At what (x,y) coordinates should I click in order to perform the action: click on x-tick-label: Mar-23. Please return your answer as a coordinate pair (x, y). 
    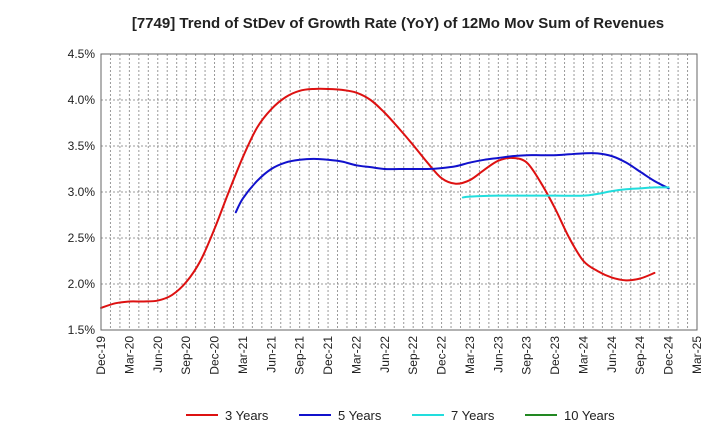
    Looking at the image, I should click on (470, 355).